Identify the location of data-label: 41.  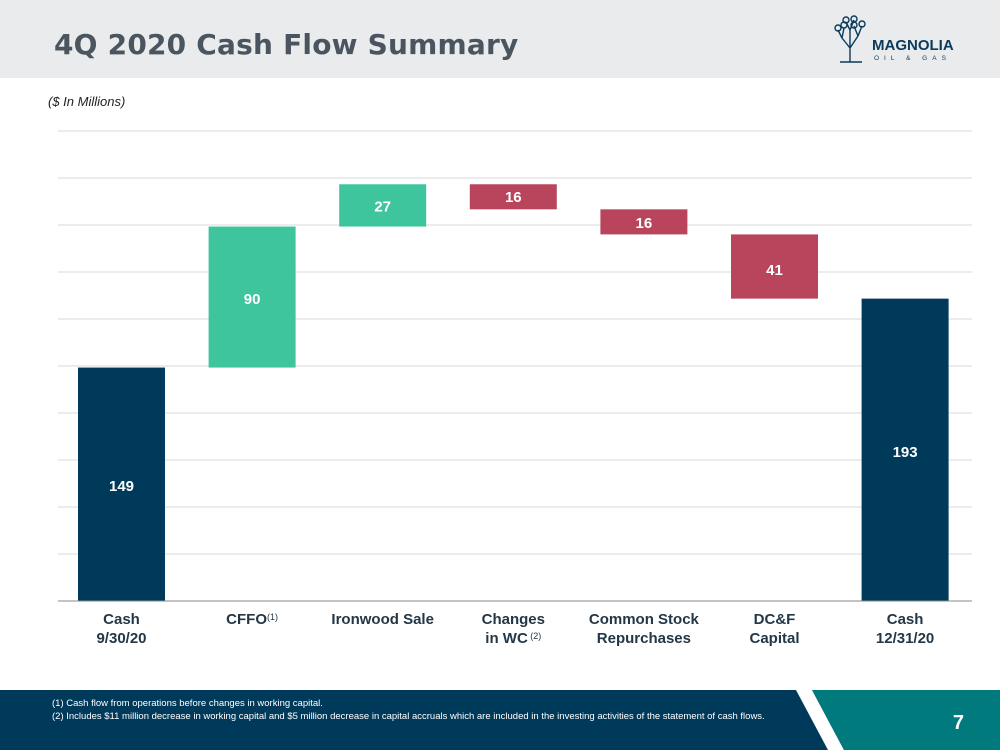
(774, 270).